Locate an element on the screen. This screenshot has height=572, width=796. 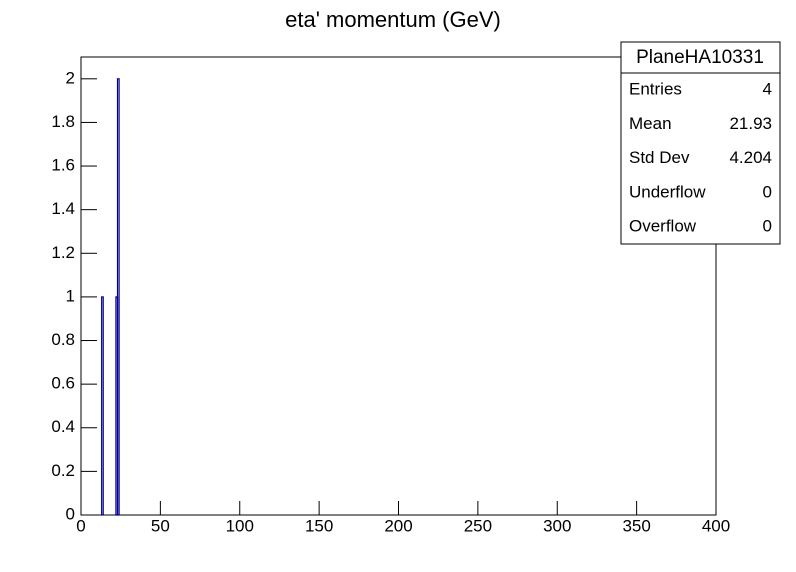
stats-frame is located at coordinates (700, 143).